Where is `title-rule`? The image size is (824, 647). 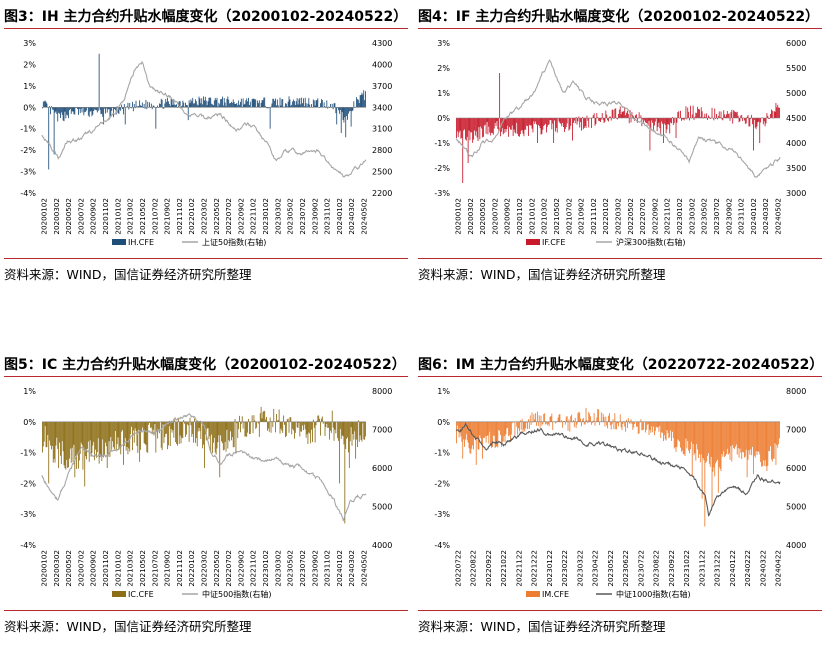 title-rule is located at coordinates (620, 376).